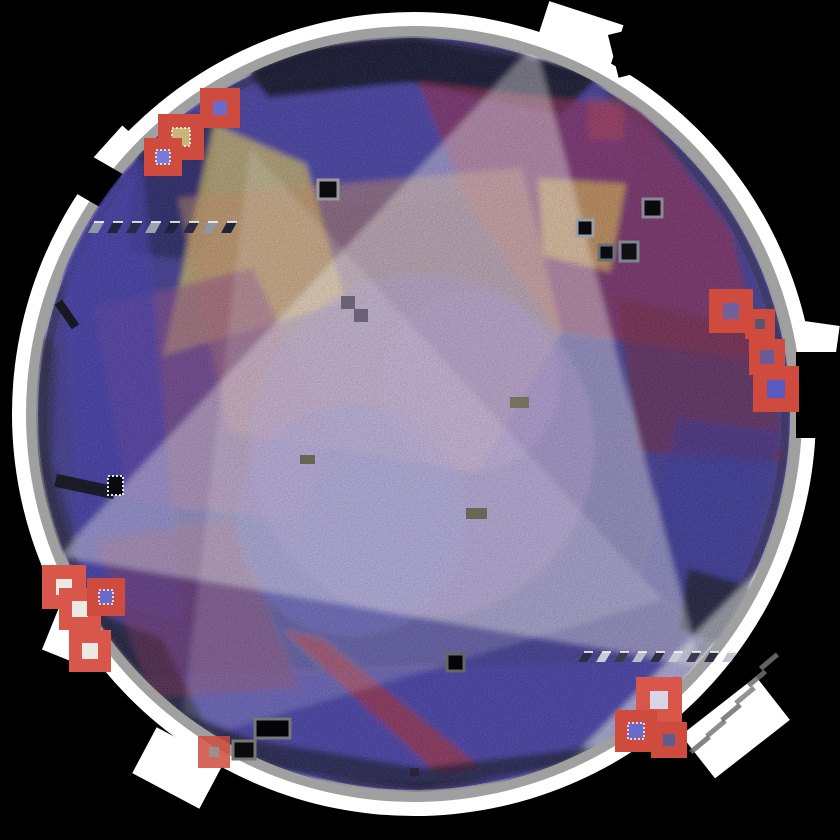  What do you see at coordinates (162, 227) in the screenshot?
I see `hatch-row-top-left` at bounding box center [162, 227].